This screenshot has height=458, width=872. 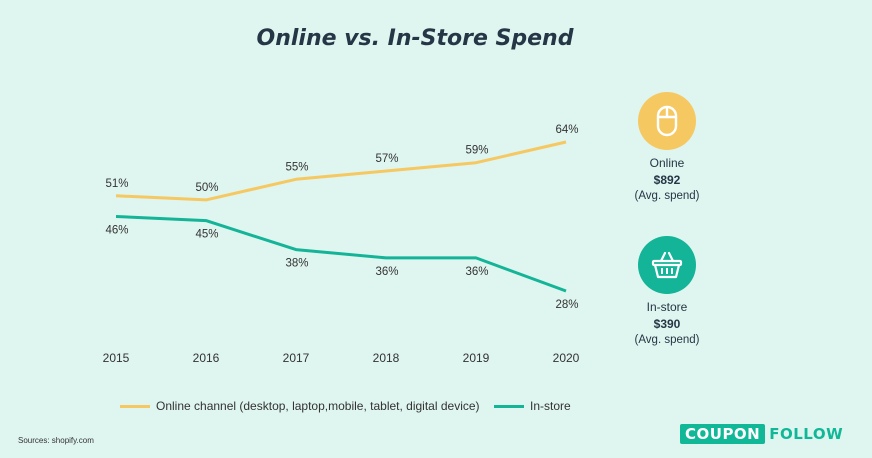 I want to click on chart-title: Online vs. In-Store Spend, so click(x=415, y=38).